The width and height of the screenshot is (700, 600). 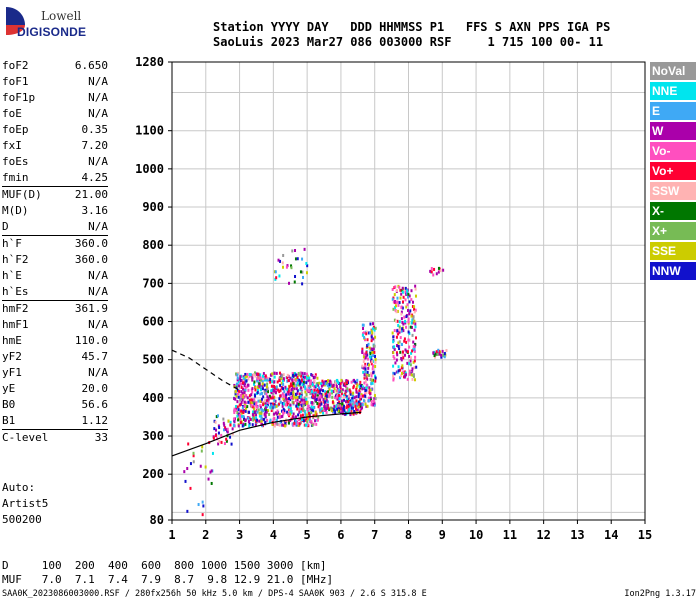 What do you see at coordinates (55, 260) in the screenshot?
I see `param-row: h`F2 360.0` at bounding box center [55, 260].